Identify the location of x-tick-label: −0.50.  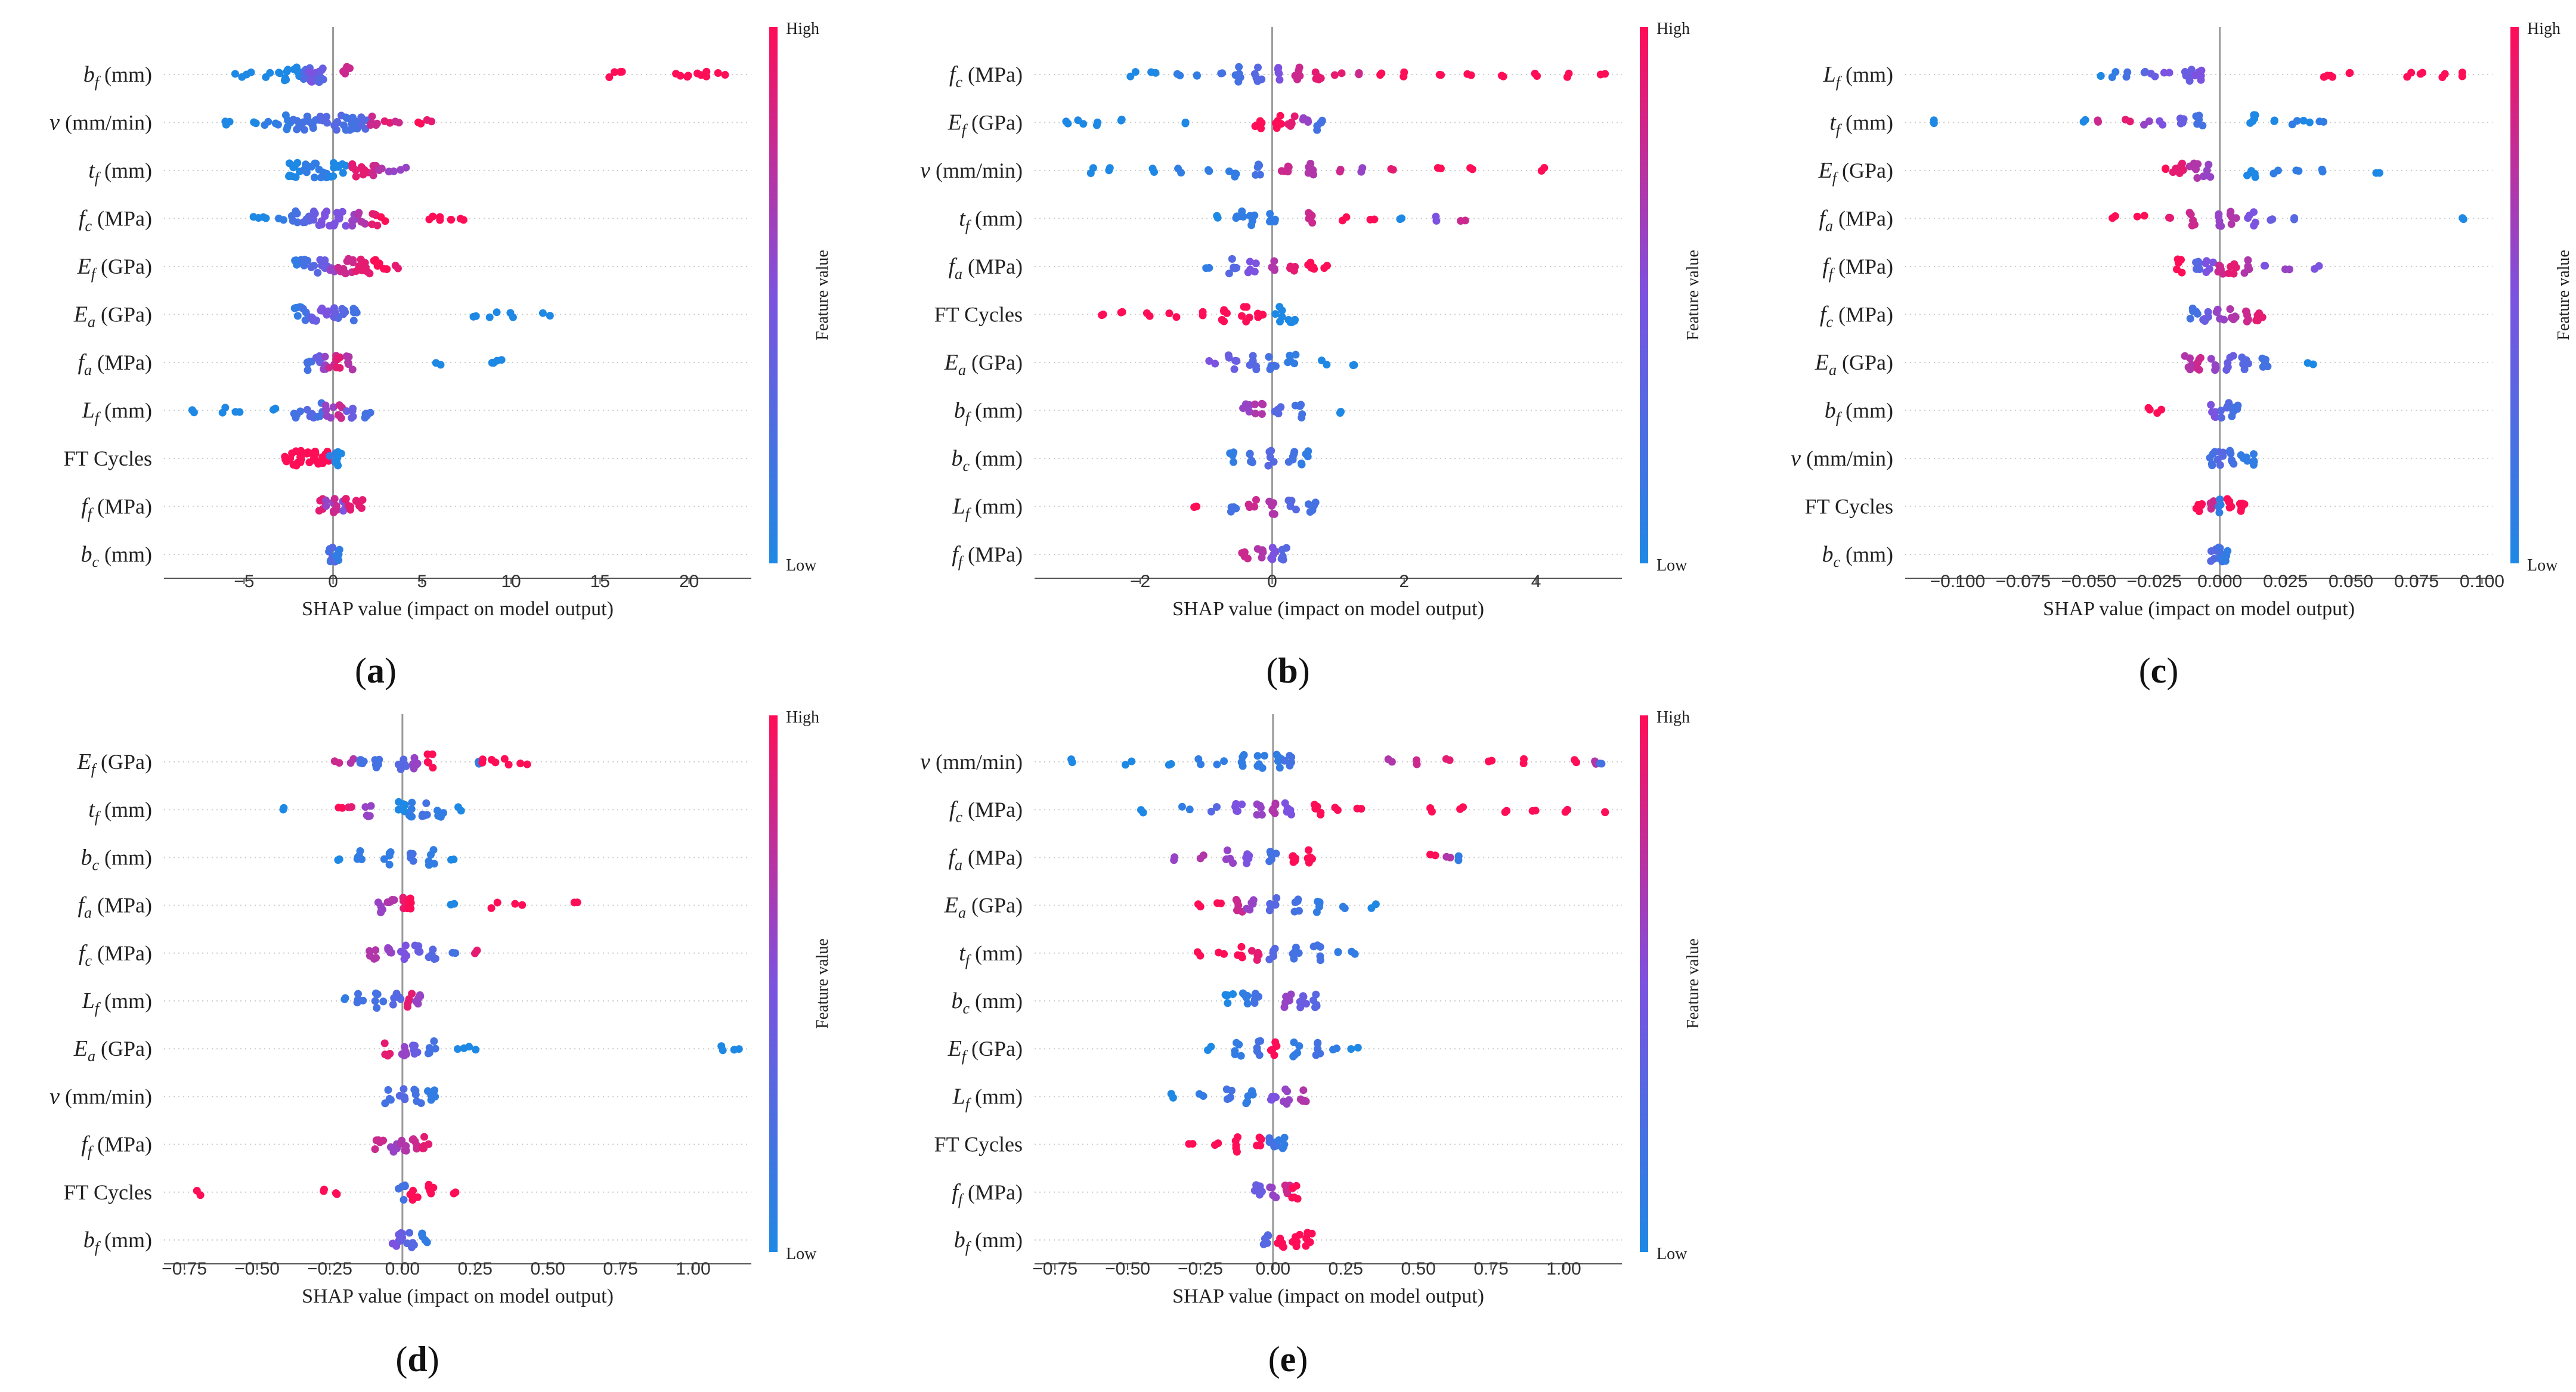
(257, 1269).